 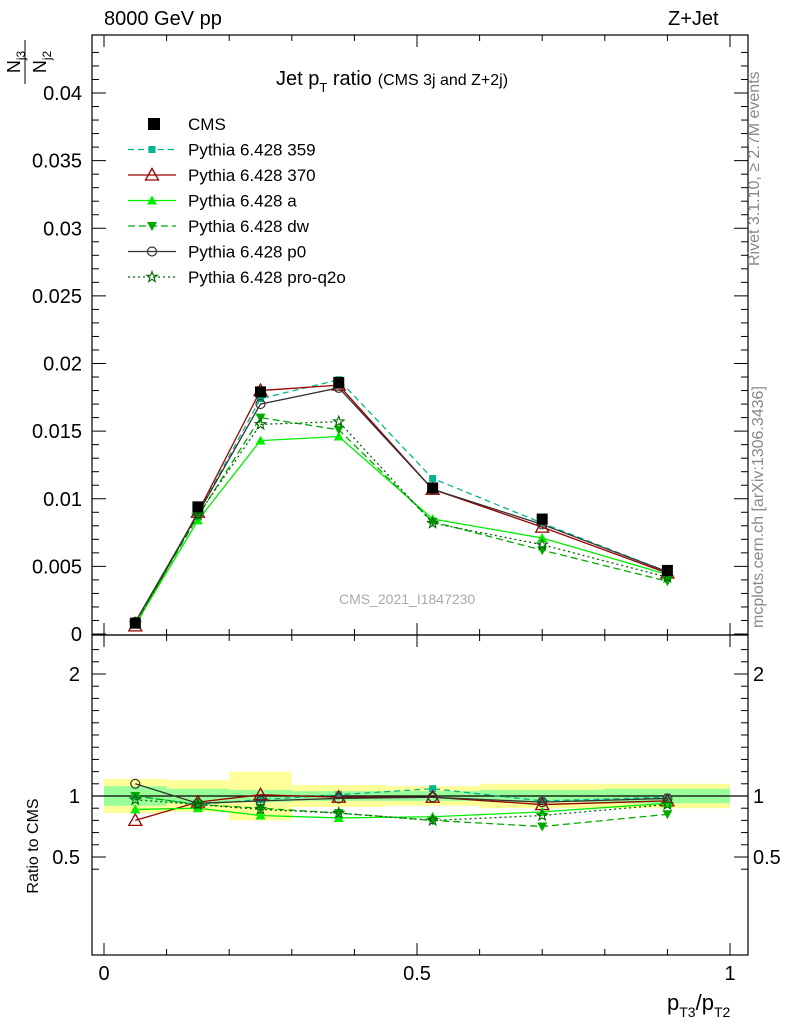 I want to click on legend-item: Pythia 6.428 a, so click(x=212, y=201).